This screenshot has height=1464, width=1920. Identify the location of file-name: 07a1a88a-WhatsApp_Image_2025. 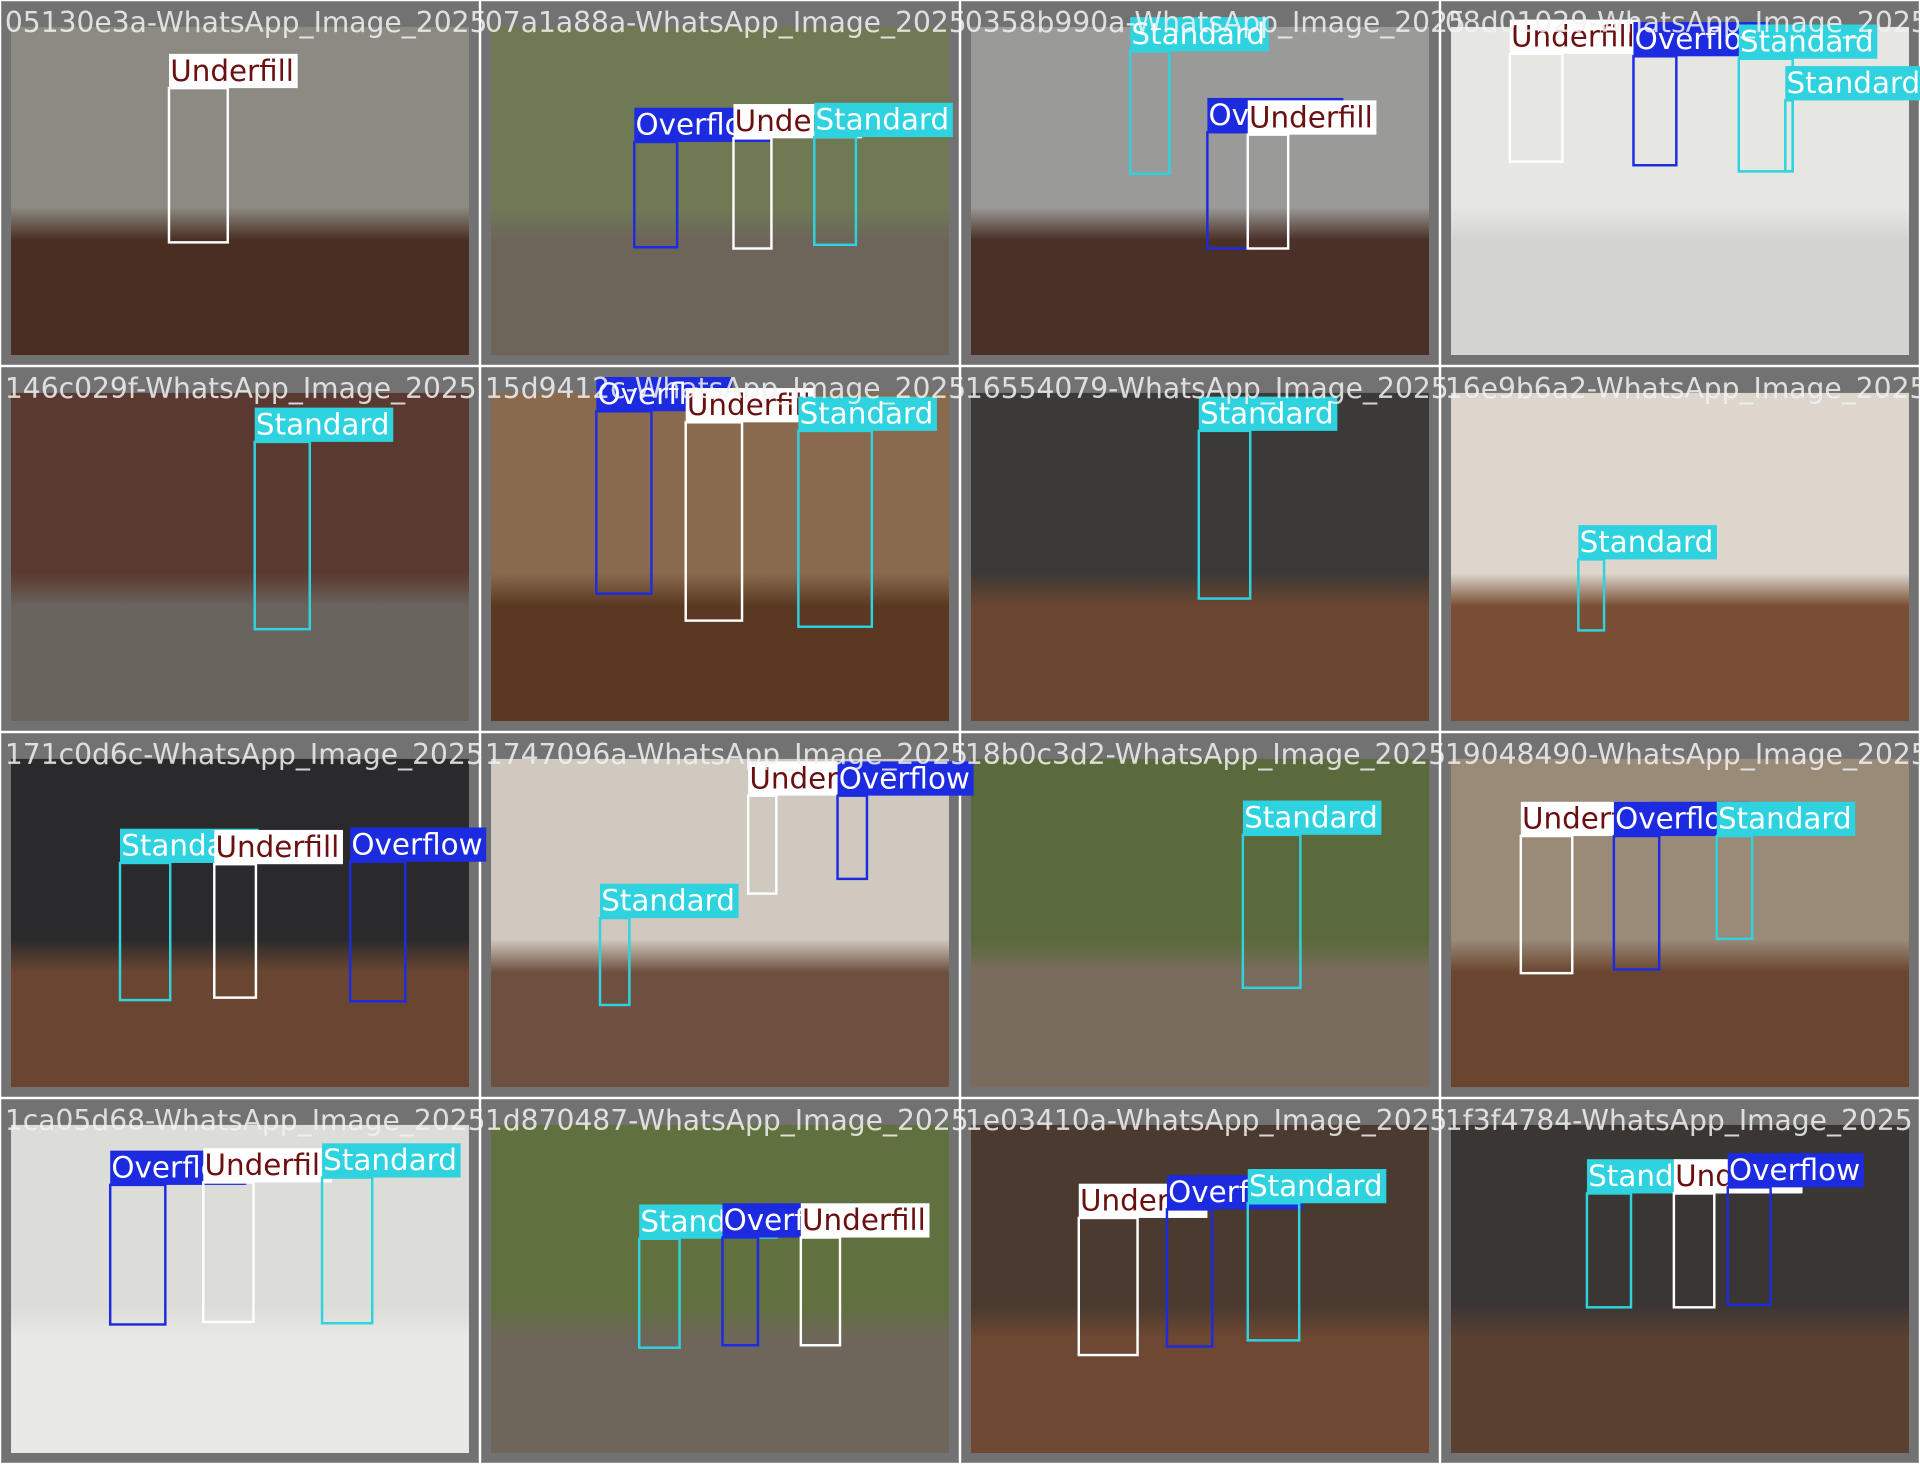
(726, 22).